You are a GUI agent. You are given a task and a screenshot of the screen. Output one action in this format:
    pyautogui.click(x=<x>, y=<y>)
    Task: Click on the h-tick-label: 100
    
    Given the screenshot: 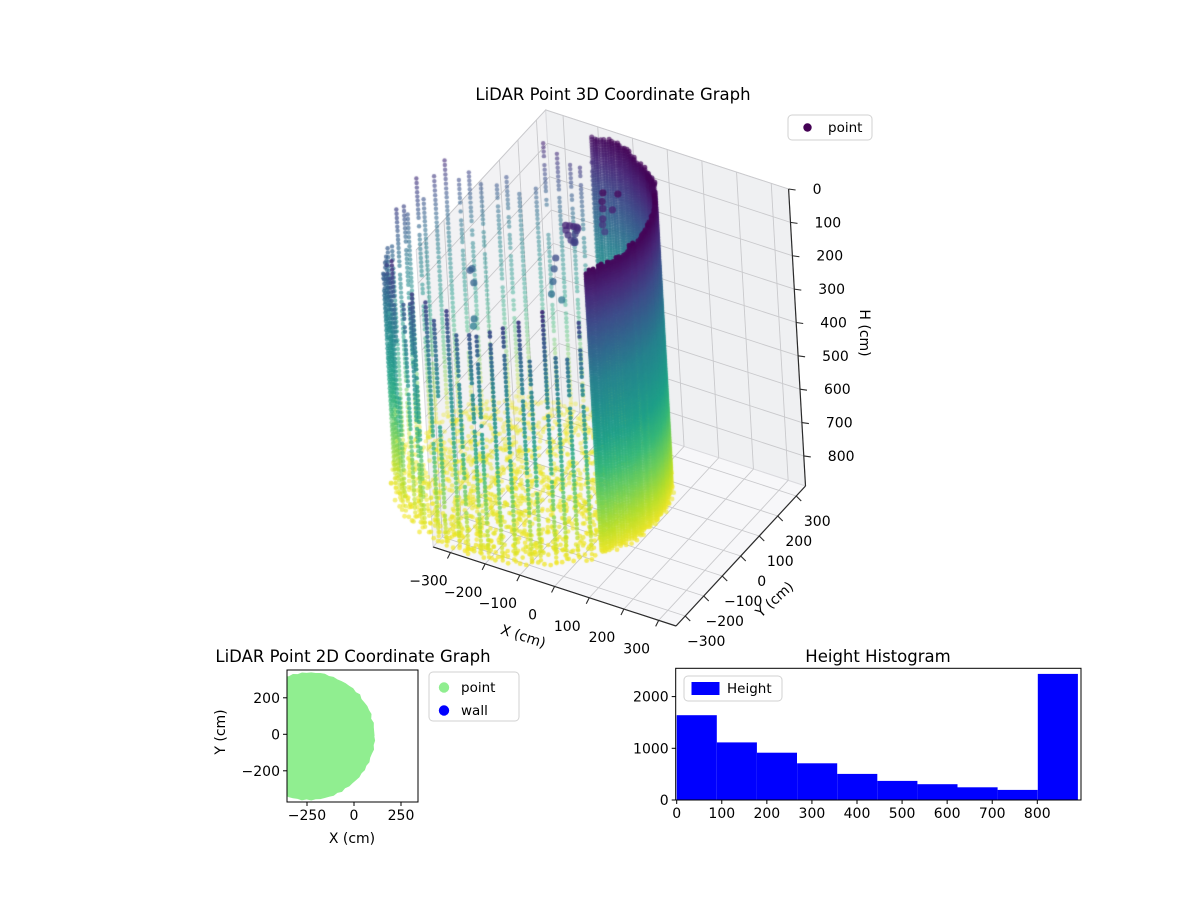 What is the action you would take?
    pyautogui.click(x=827, y=223)
    